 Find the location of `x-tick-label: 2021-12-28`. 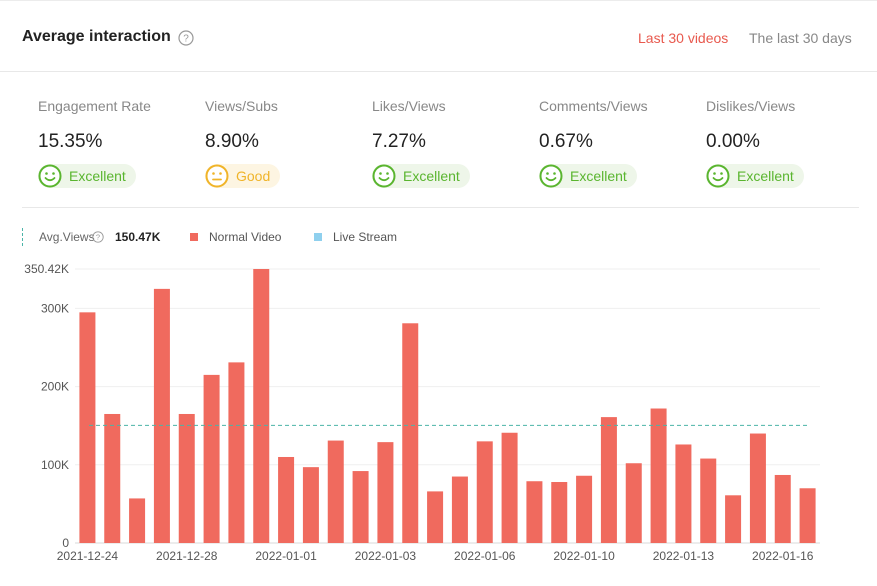

x-tick-label: 2021-12-28 is located at coordinates (187, 556).